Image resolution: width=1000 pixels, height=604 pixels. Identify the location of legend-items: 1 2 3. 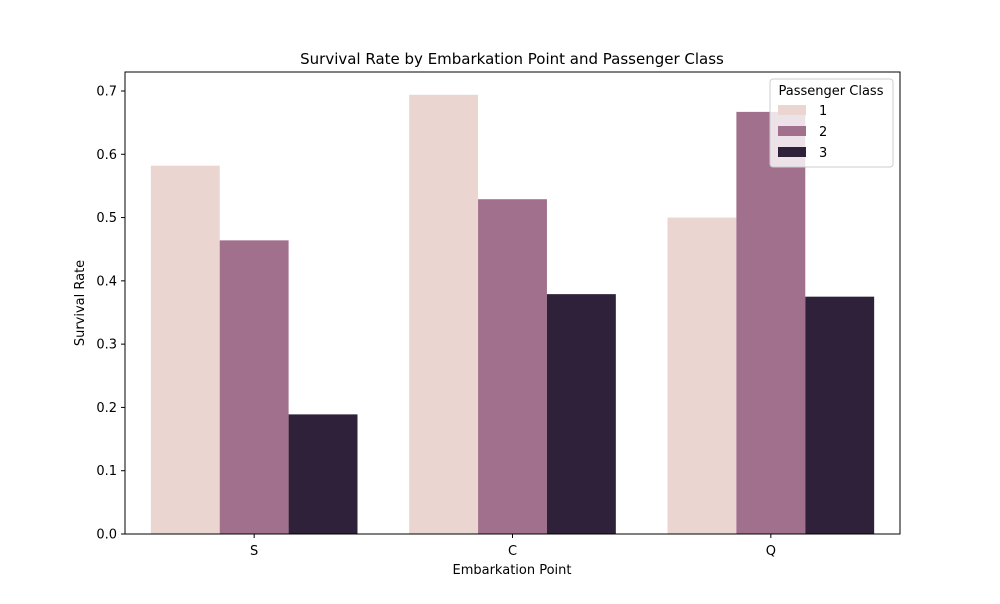
(802, 132).